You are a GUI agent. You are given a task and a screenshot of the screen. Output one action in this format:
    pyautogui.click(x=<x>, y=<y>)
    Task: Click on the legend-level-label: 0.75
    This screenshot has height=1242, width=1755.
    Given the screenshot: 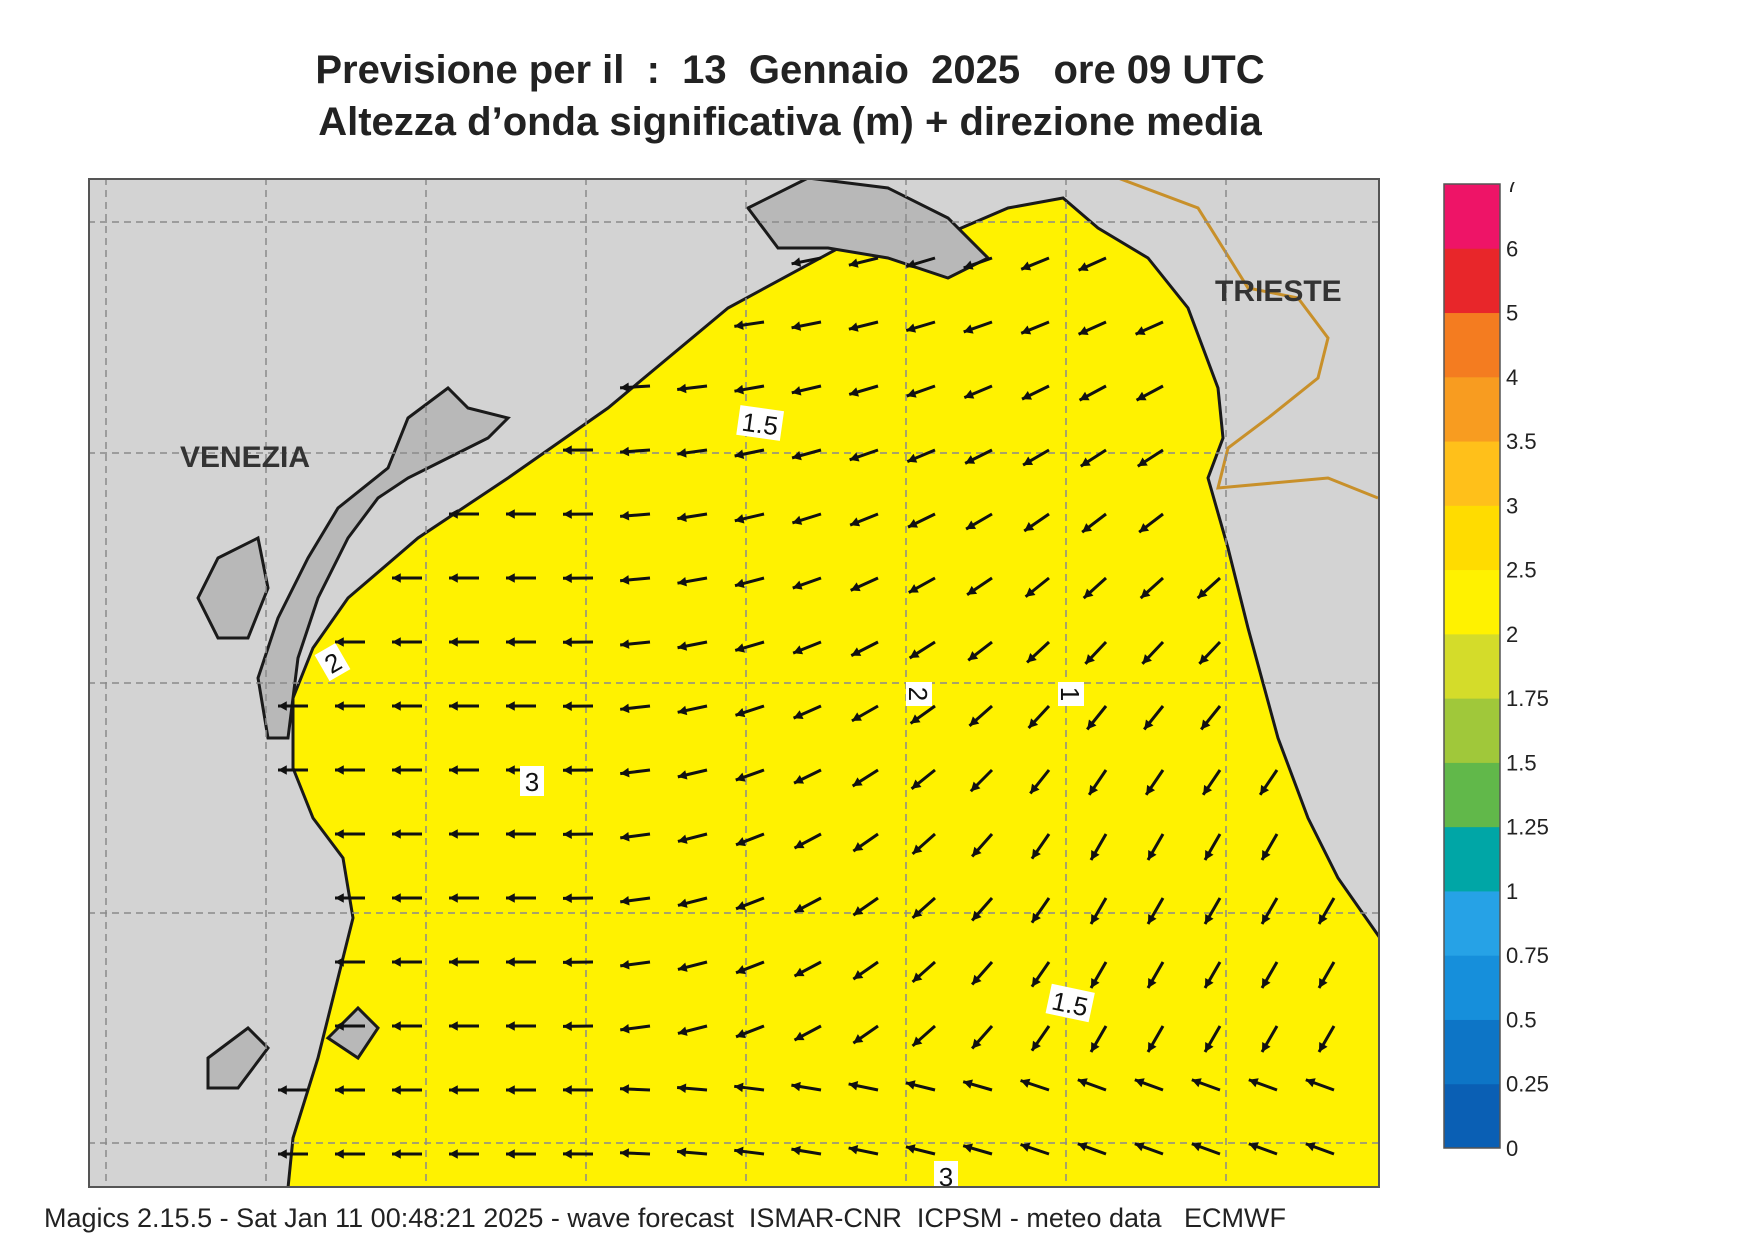 What is the action you would take?
    pyautogui.click(x=1527, y=955)
    